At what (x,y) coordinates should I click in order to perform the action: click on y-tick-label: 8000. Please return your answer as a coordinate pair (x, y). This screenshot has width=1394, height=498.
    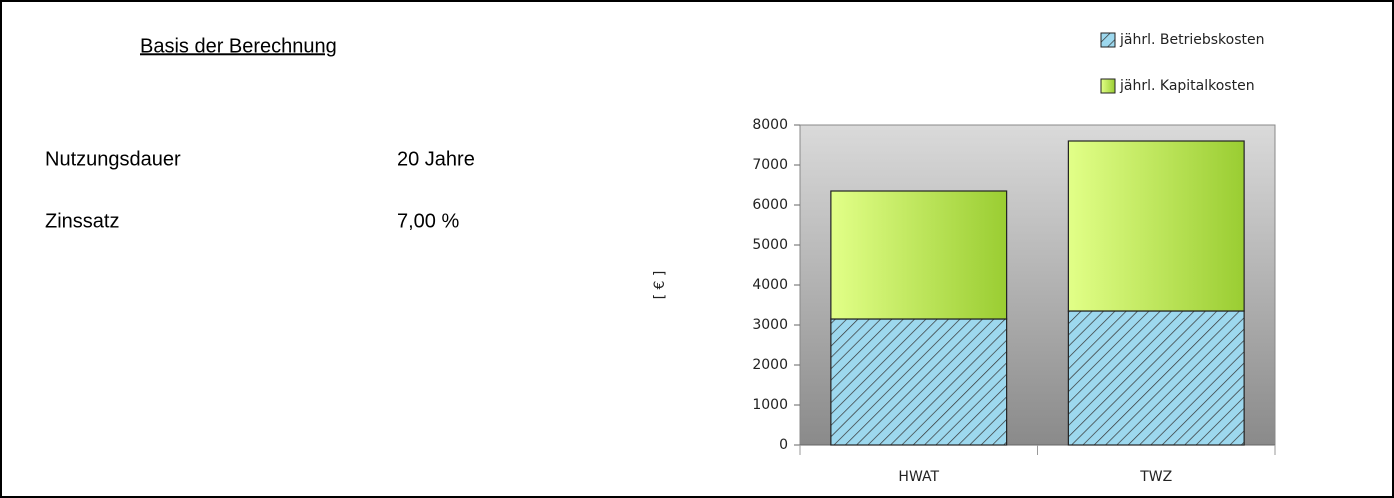
    Looking at the image, I should click on (770, 125).